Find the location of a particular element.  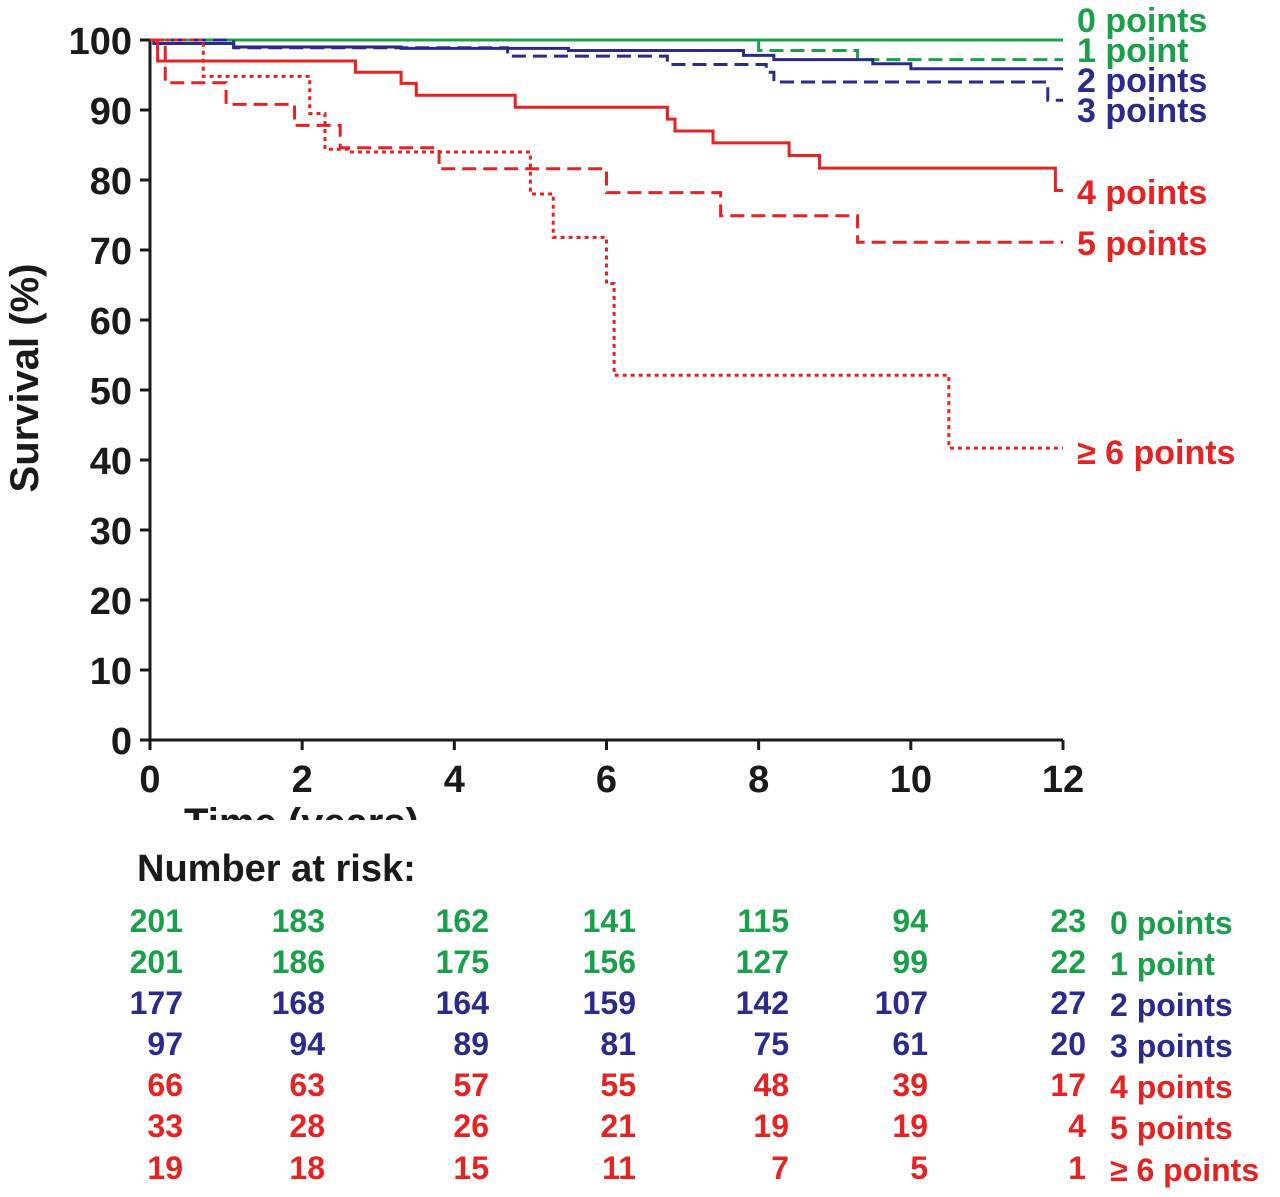

risk-count: 23 is located at coordinates (1068, 921).